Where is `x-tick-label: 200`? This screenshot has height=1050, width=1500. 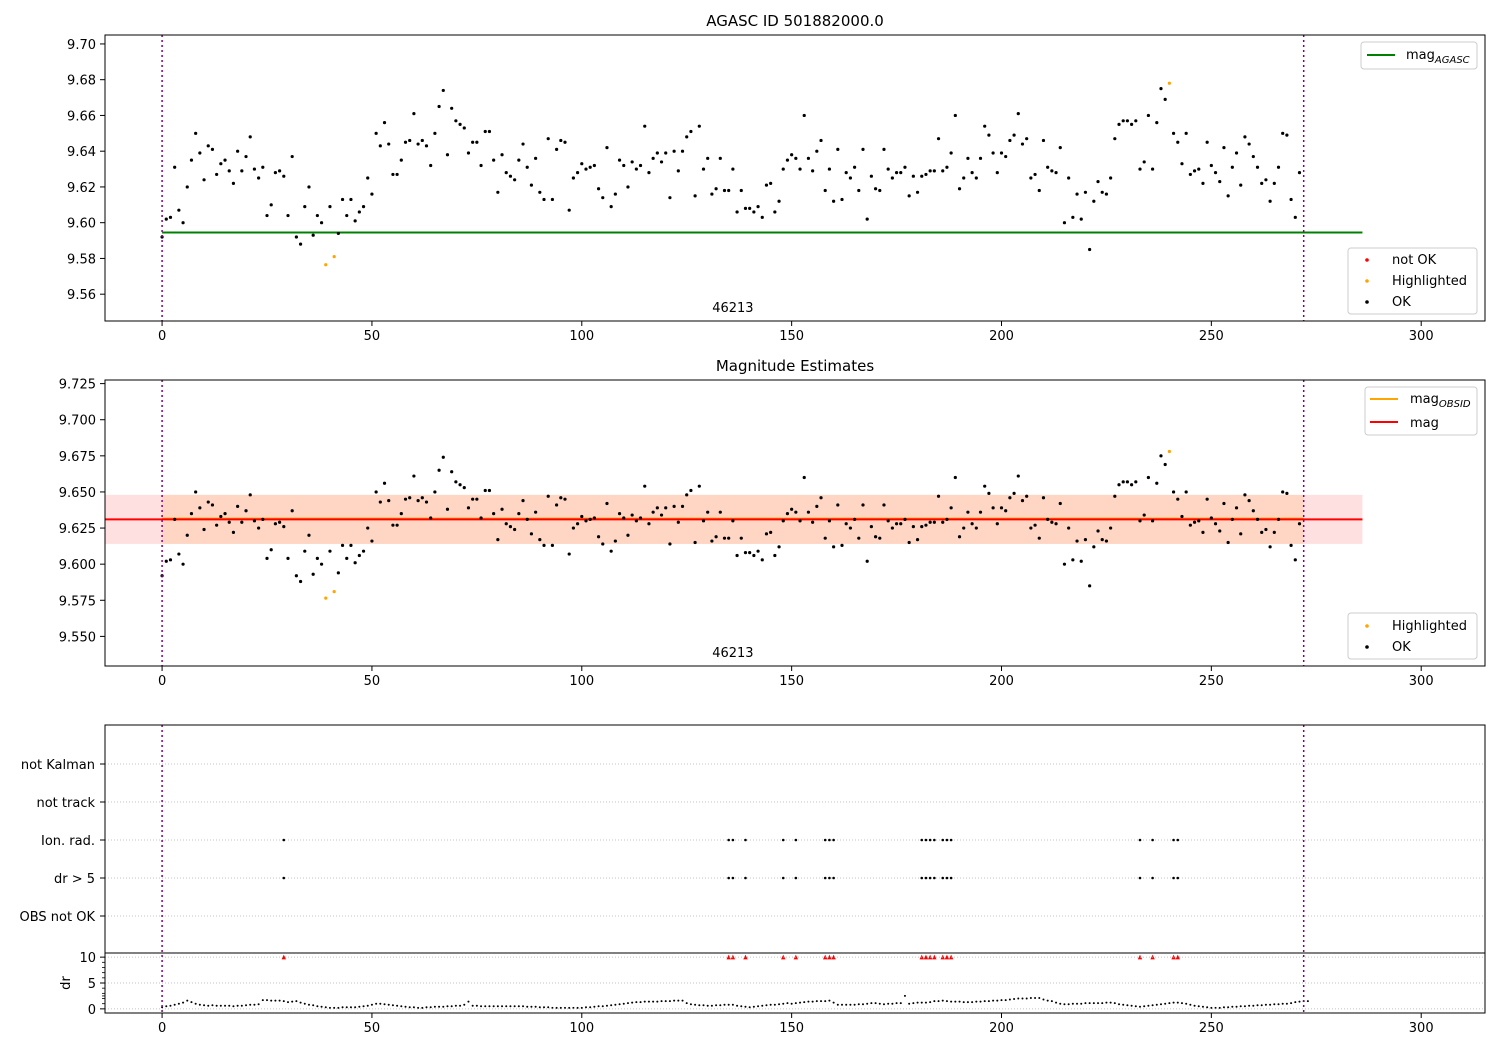 x-tick-label: 200 is located at coordinates (1001, 1028).